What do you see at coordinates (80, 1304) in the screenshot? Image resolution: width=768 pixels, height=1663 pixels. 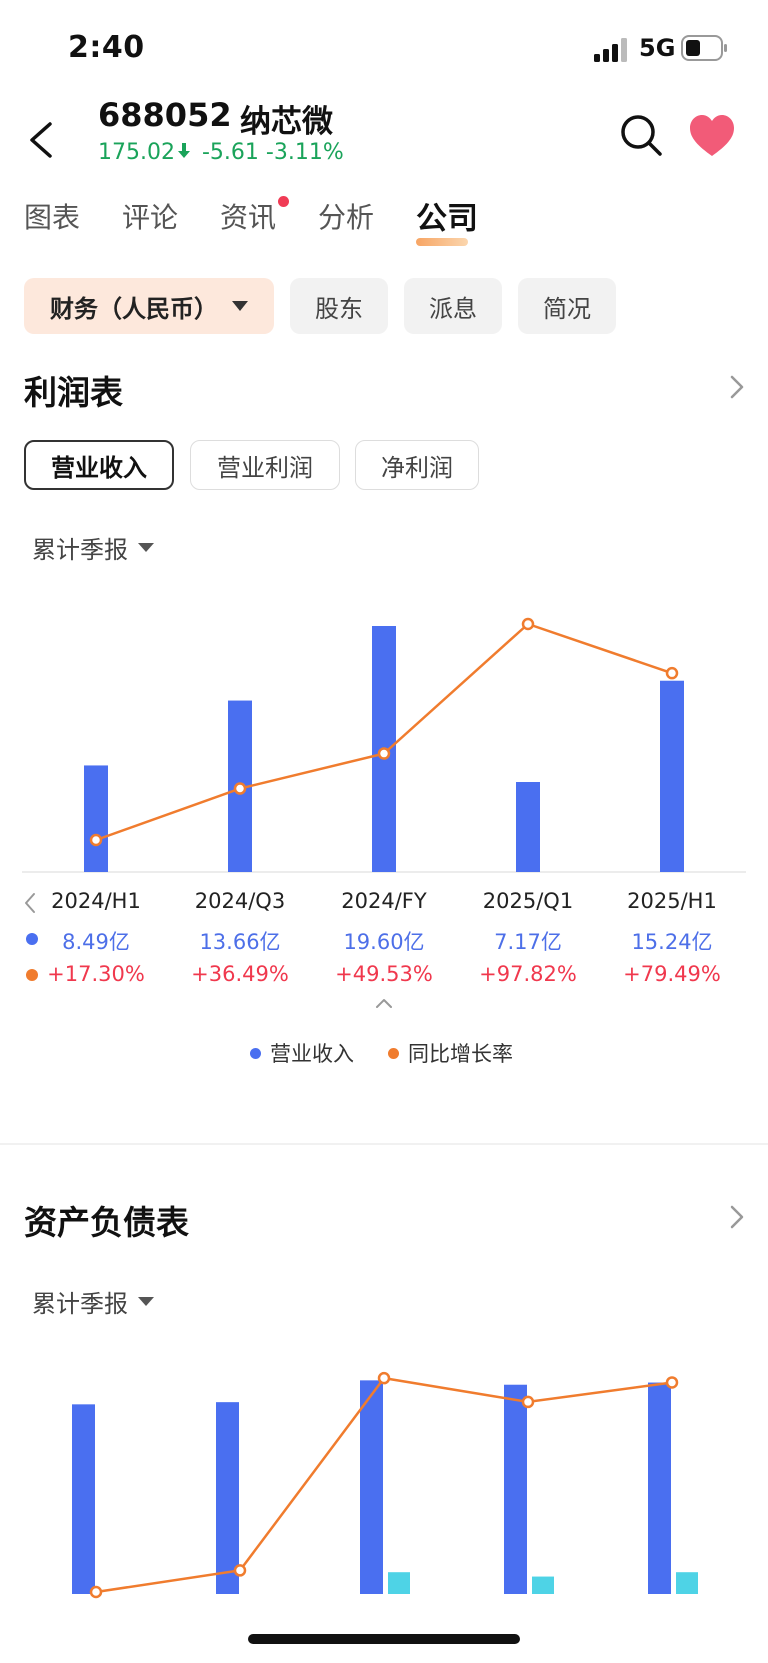 I see `balance-period-label: 累计季报` at bounding box center [80, 1304].